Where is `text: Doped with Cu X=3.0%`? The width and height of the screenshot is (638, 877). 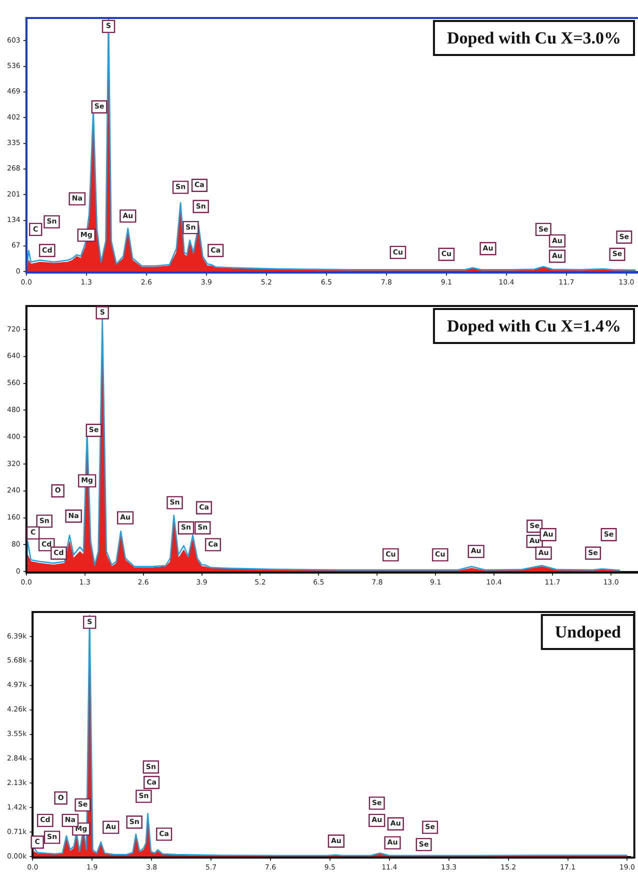 text: Doped with Cu X=3.0% is located at coordinates (533, 38).